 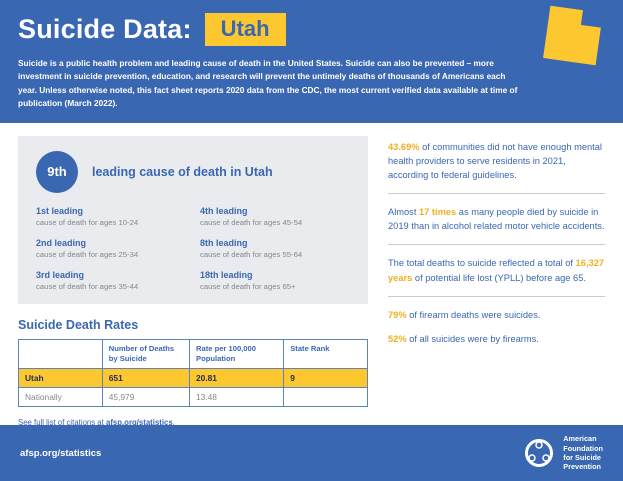 What do you see at coordinates (325, 397) in the screenshot?
I see `cell-state-rank` at bounding box center [325, 397].